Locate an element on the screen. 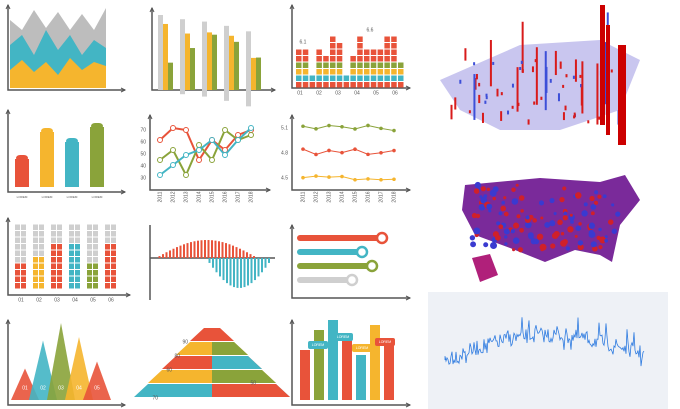  label: 01 is located at coordinates (25, 388).